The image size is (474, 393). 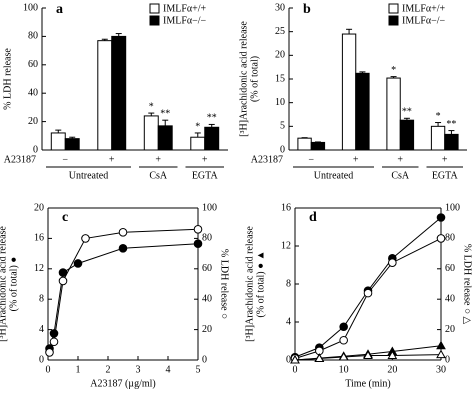 What do you see at coordinates (59, 9) in the screenshot?
I see `panel-letter: a` at bounding box center [59, 9].